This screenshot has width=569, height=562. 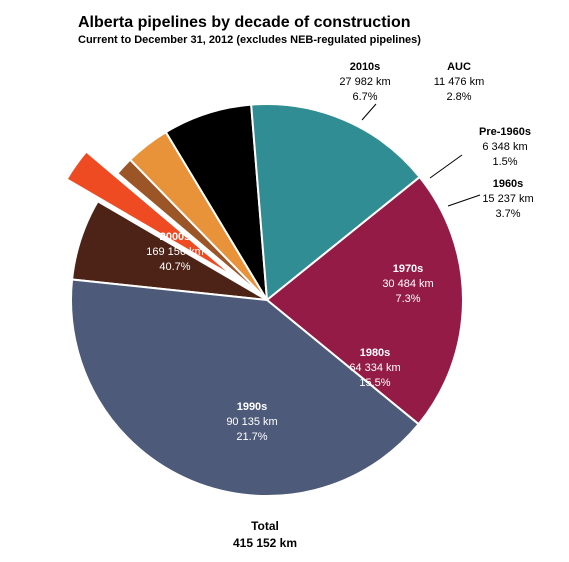 What do you see at coordinates (458, 97) in the screenshot?
I see `slice-percent: 2.8%` at bounding box center [458, 97].